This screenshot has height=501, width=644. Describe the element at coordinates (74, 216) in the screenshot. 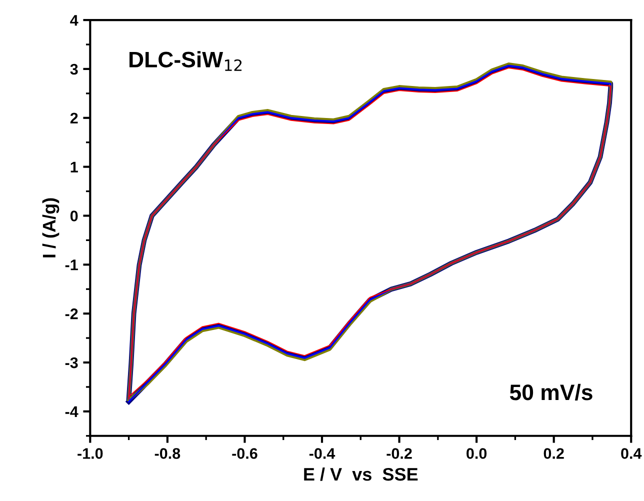

I see `y-tick-label: 0` at that location.